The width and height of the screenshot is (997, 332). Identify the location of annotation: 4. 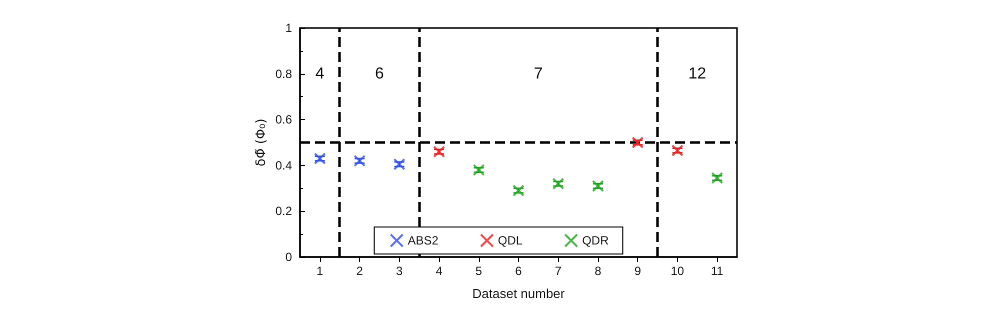
(319, 73).